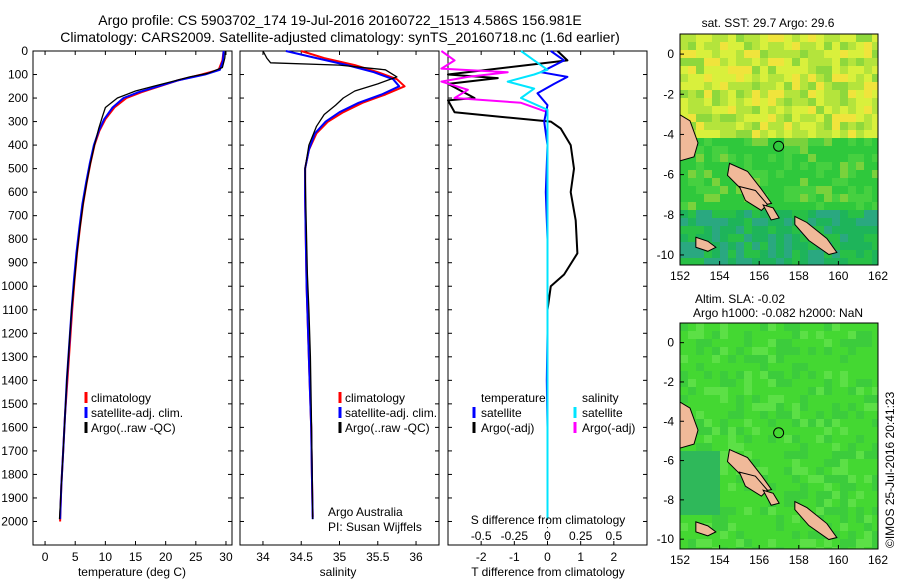  I want to click on s-tick-label: -0.5, so click(481, 536).